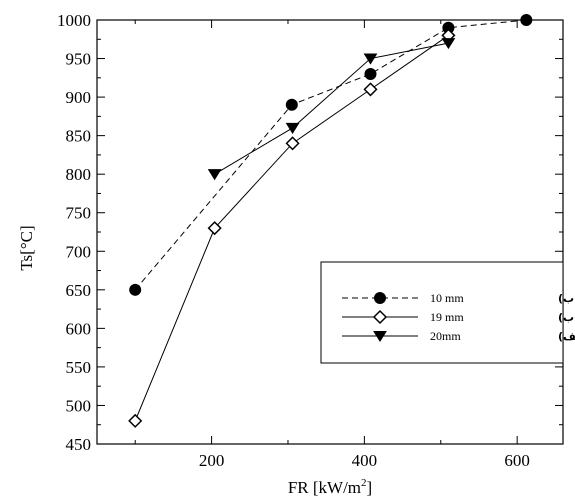 This screenshot has height=500, width=575. I want to click on y-axis-label: Ts[°C], so click(26, 247).